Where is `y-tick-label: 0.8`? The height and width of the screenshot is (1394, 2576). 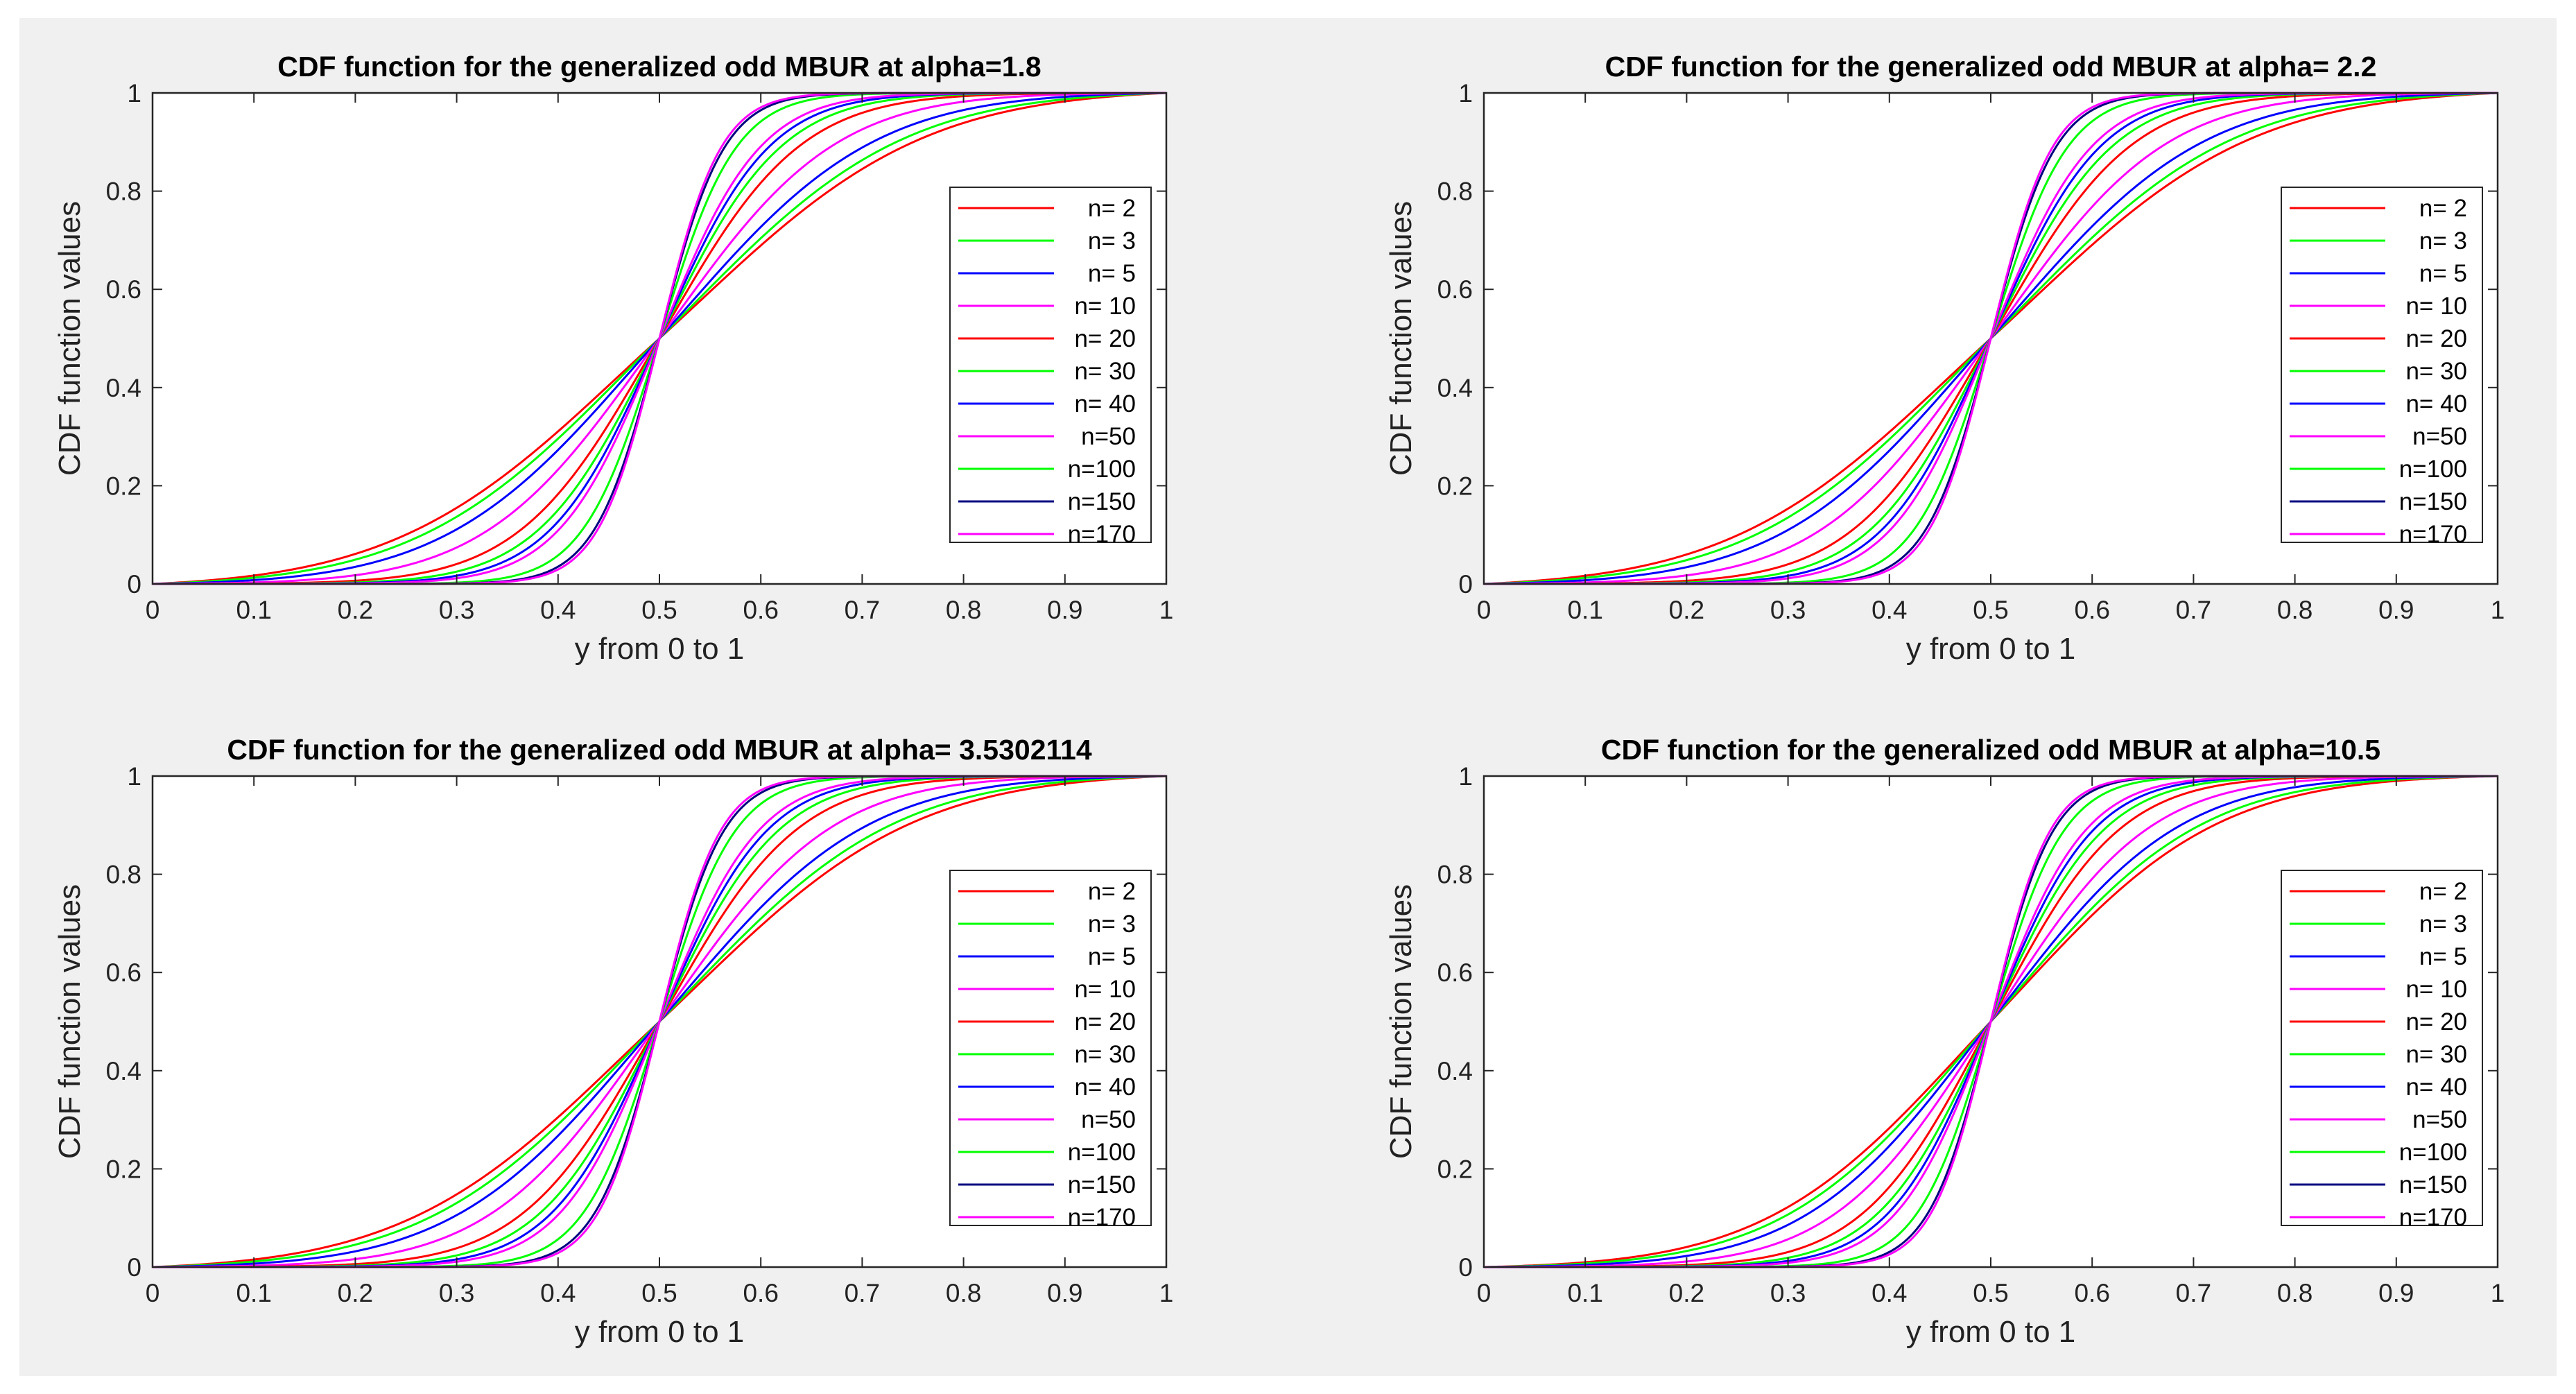 y-tick-label: 0.8 is located at coordinates (123, 875).